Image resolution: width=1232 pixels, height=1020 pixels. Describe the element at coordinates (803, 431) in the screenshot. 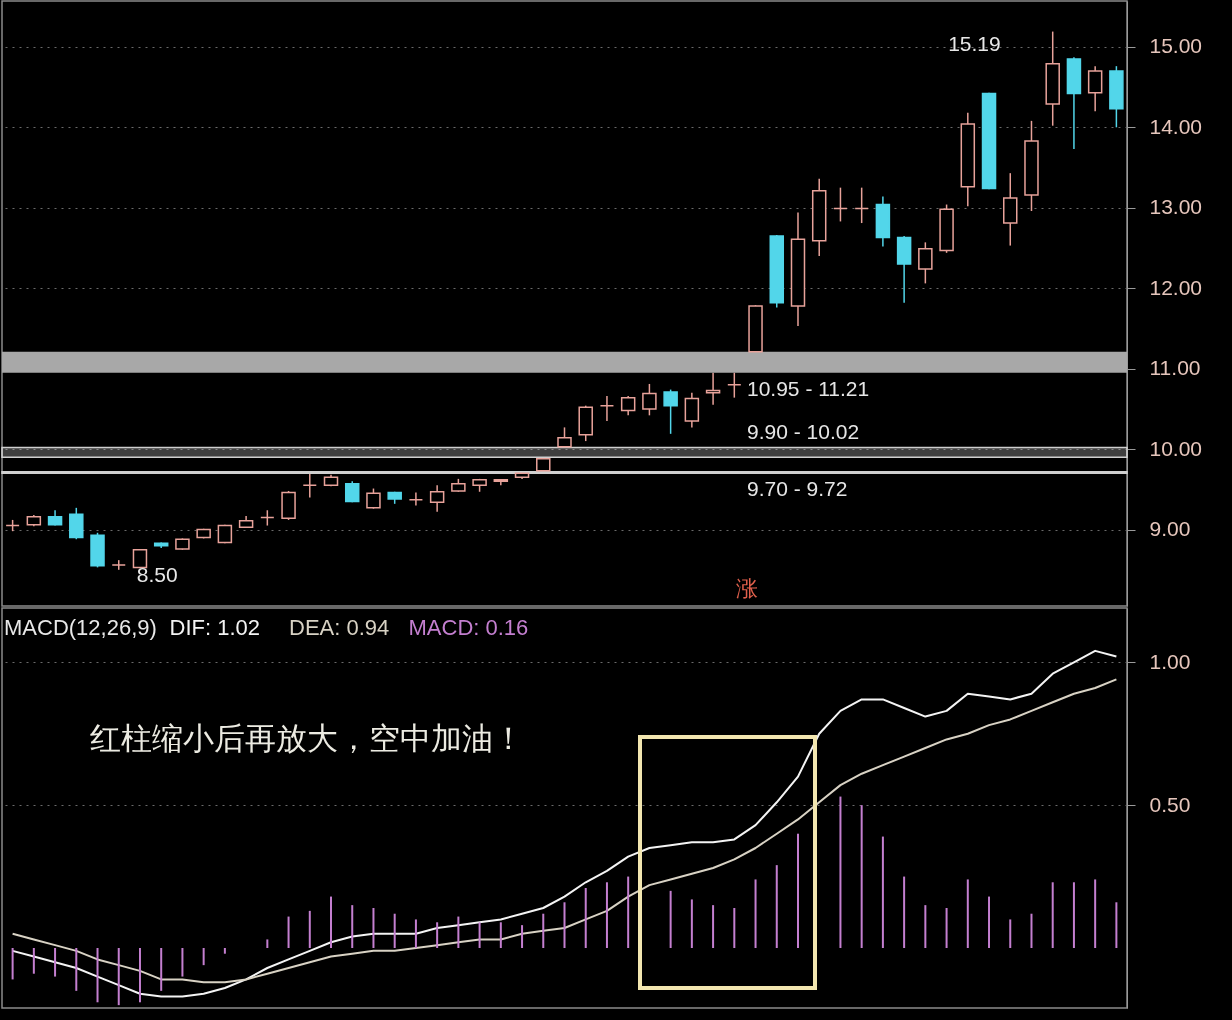

I see `band-label: 9.90 - 10.02` at that location.